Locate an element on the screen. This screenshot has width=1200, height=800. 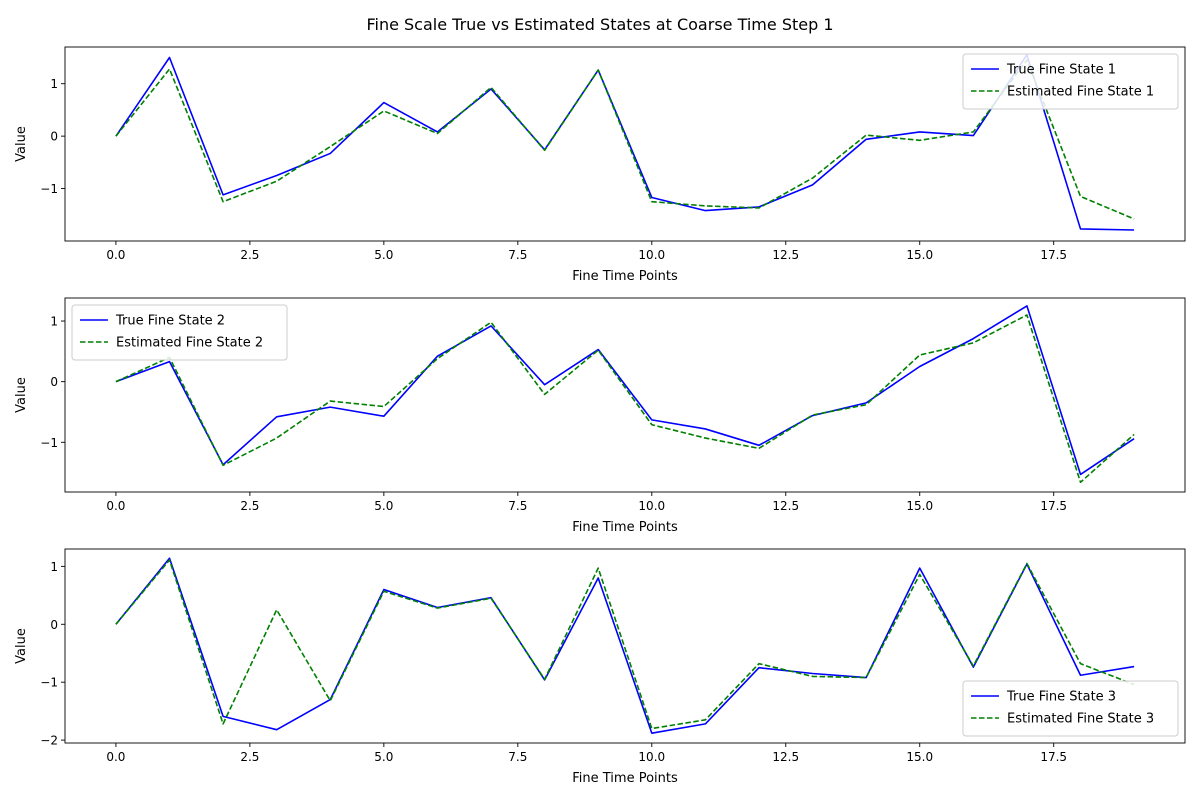
legend-label-2: Estimated Fine State 1 is located at coordinates (1080, 92).